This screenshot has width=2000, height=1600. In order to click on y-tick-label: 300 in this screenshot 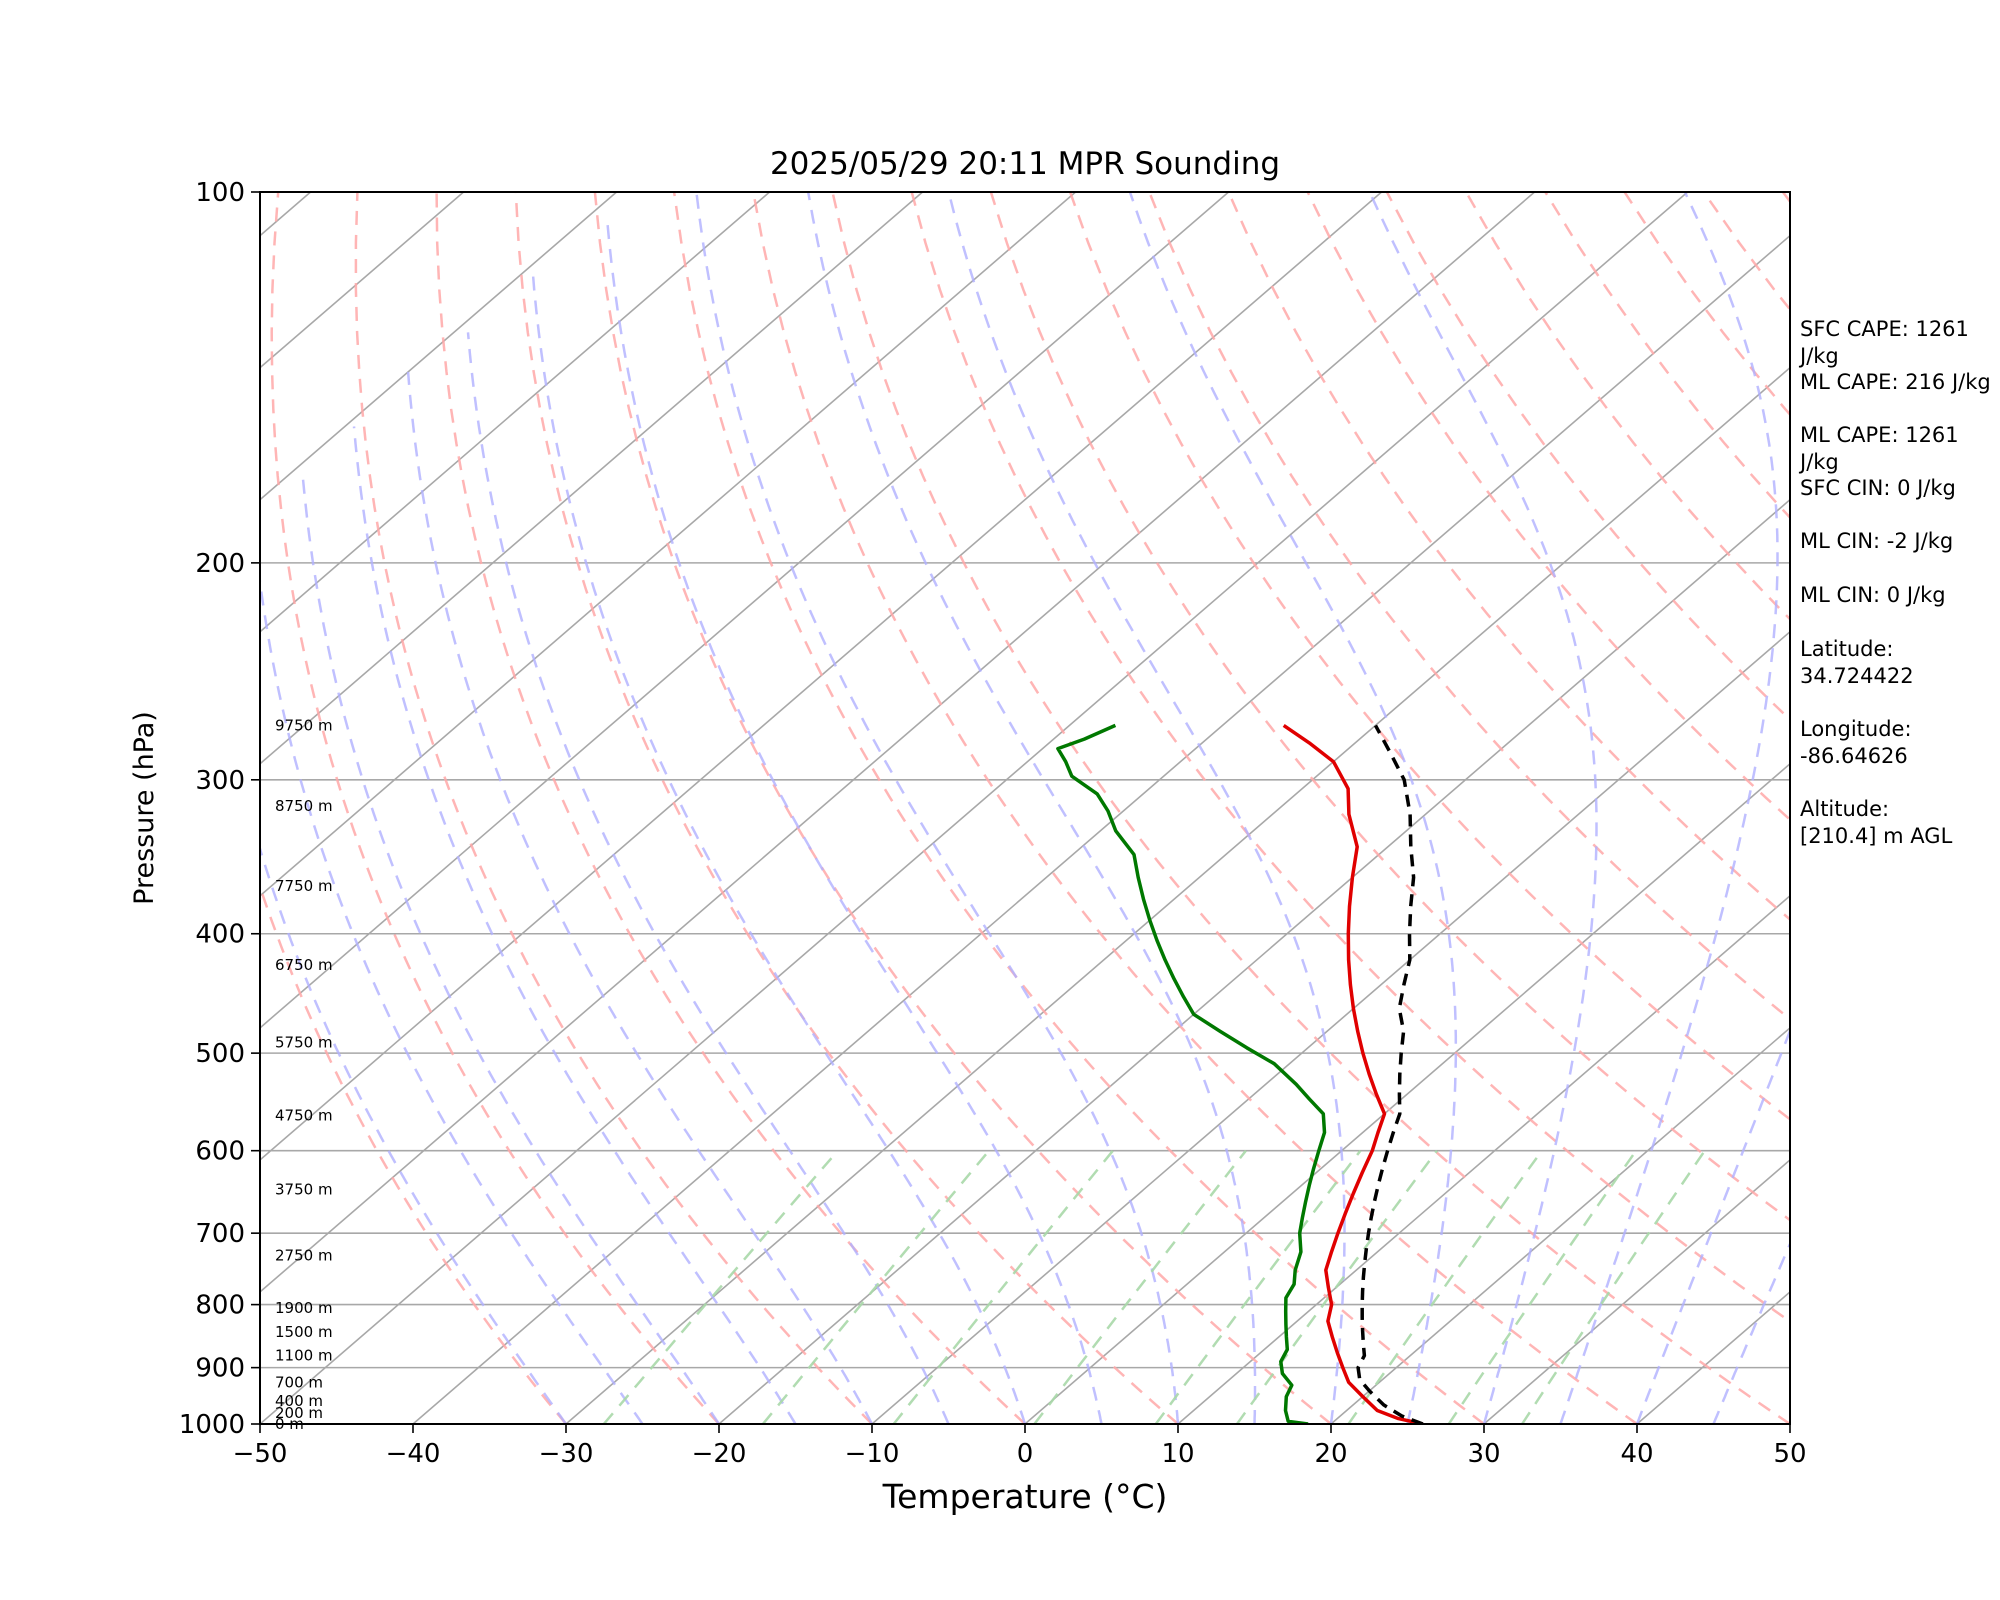, I will do `click(220, 781)`.